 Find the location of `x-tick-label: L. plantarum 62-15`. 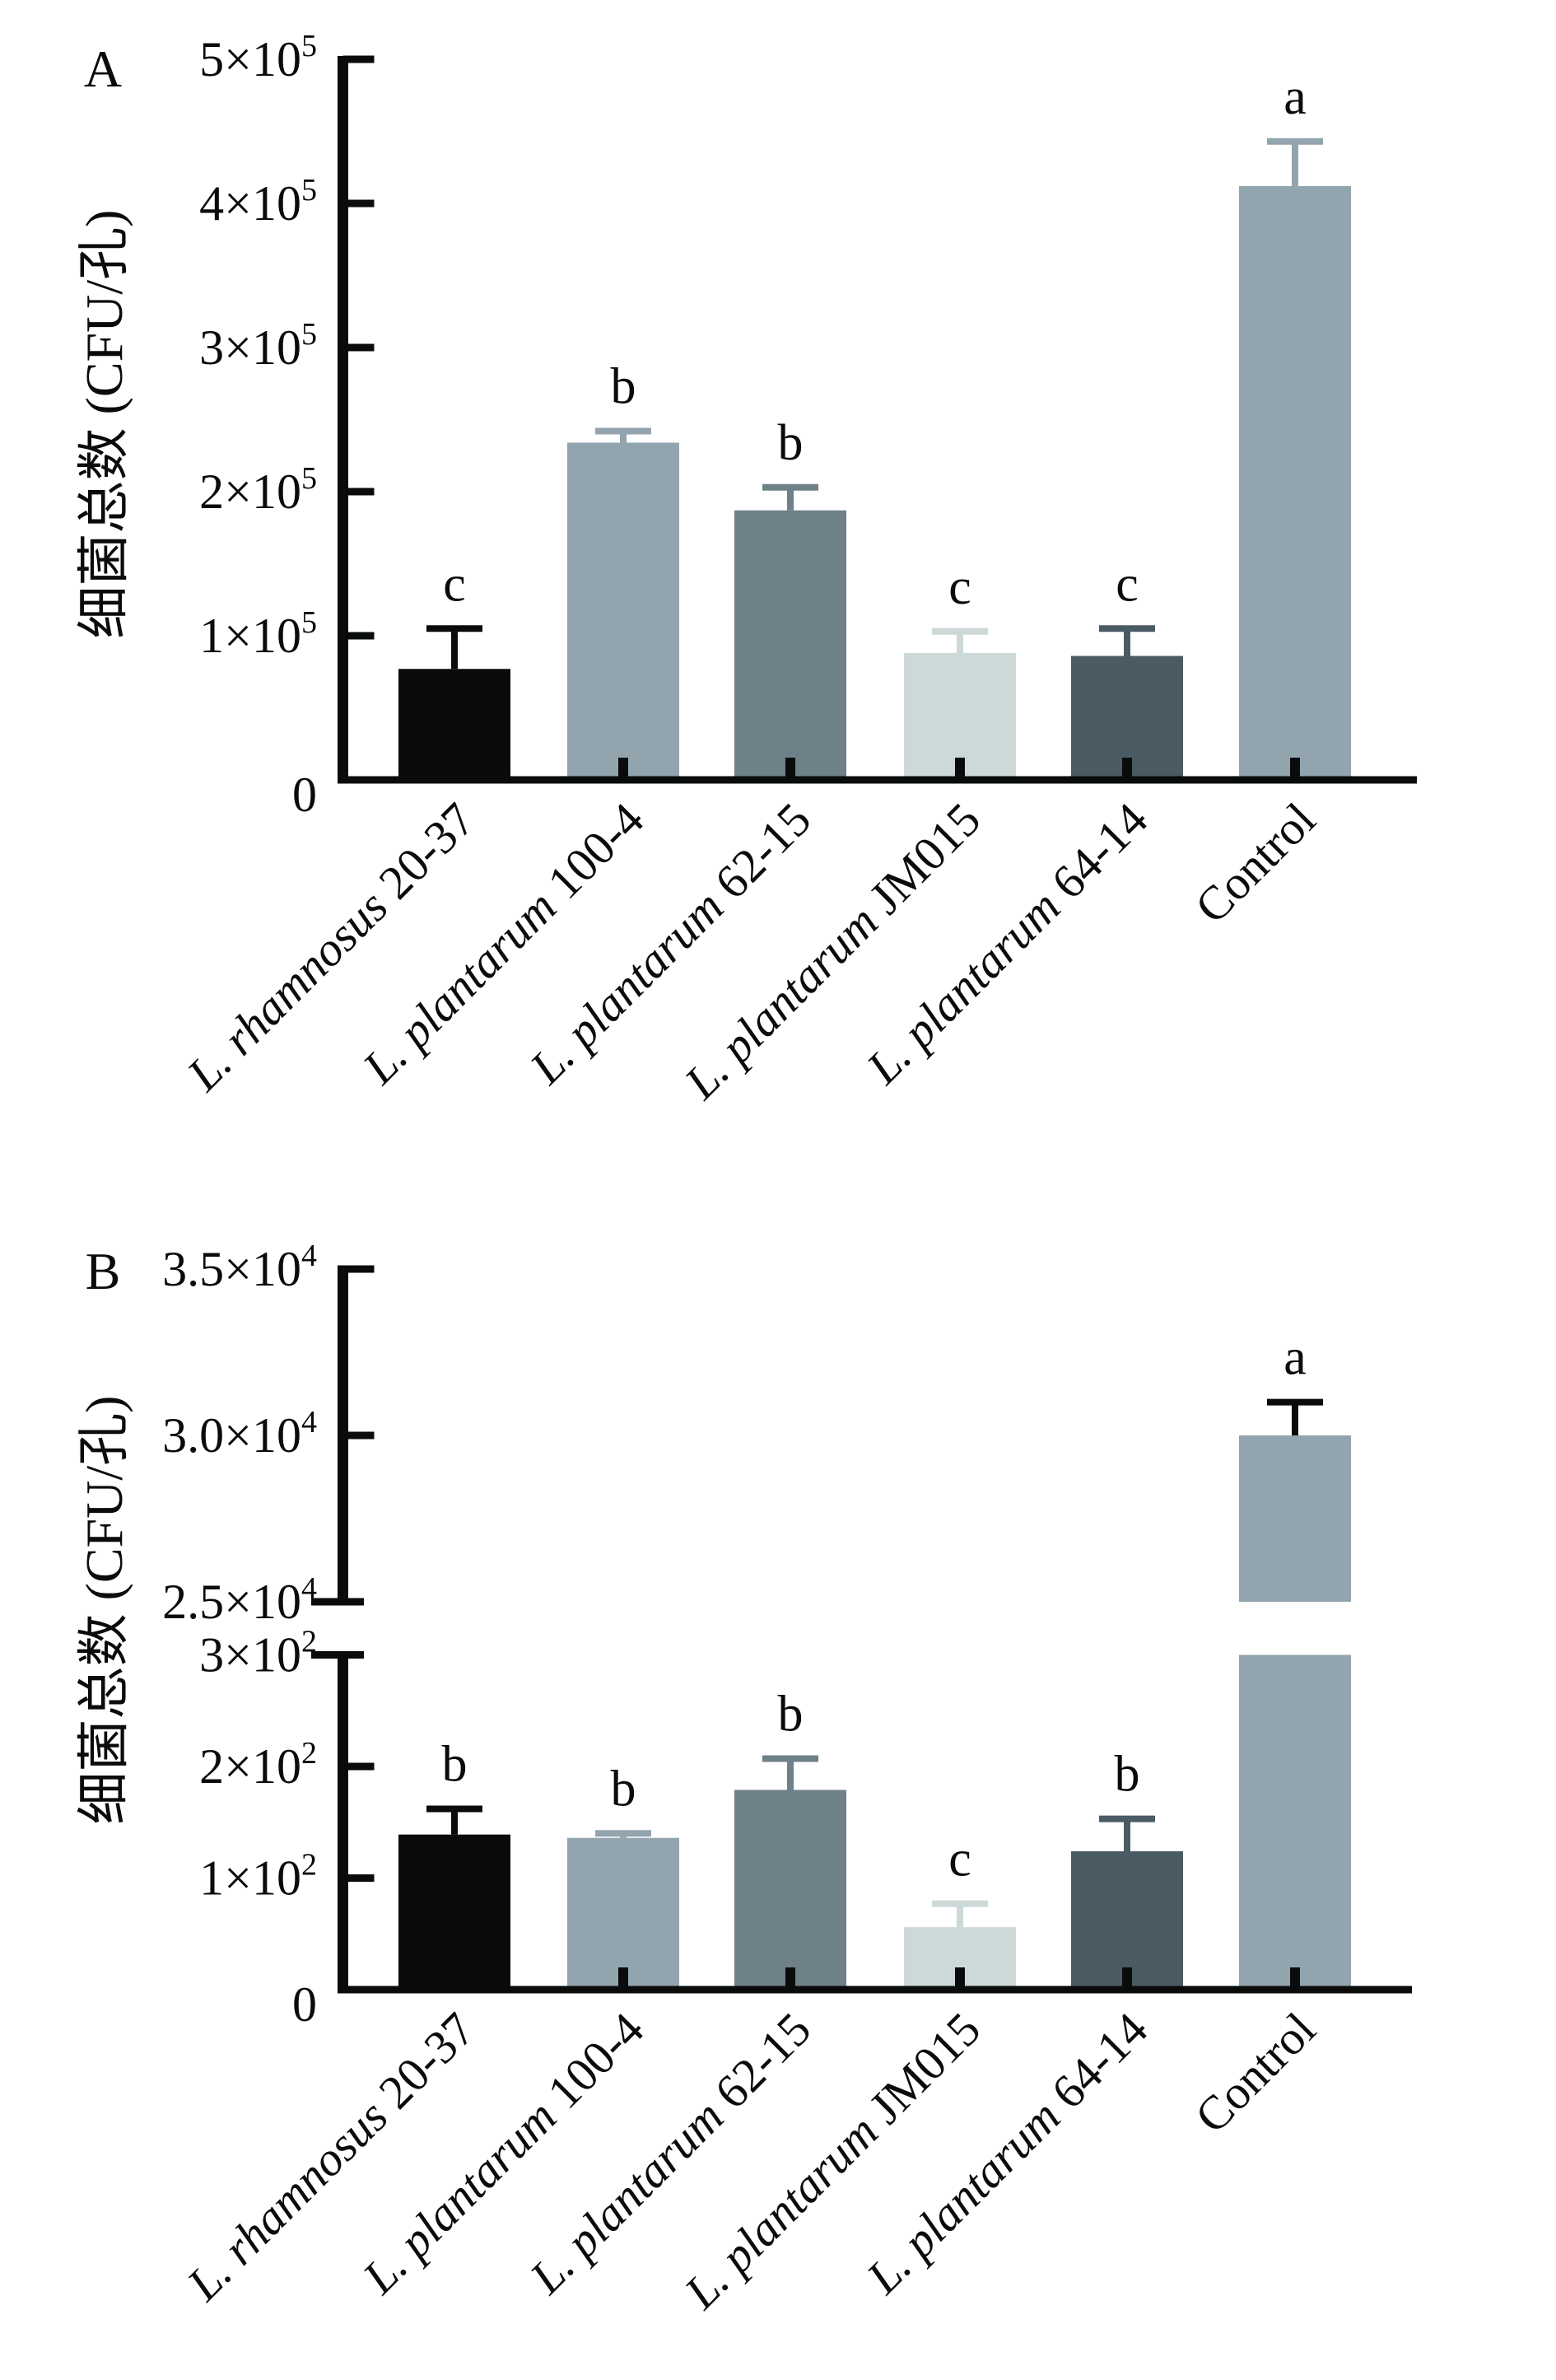

x-tick-label: L. plantarum 62-15 is located at coordinates (670, 943).